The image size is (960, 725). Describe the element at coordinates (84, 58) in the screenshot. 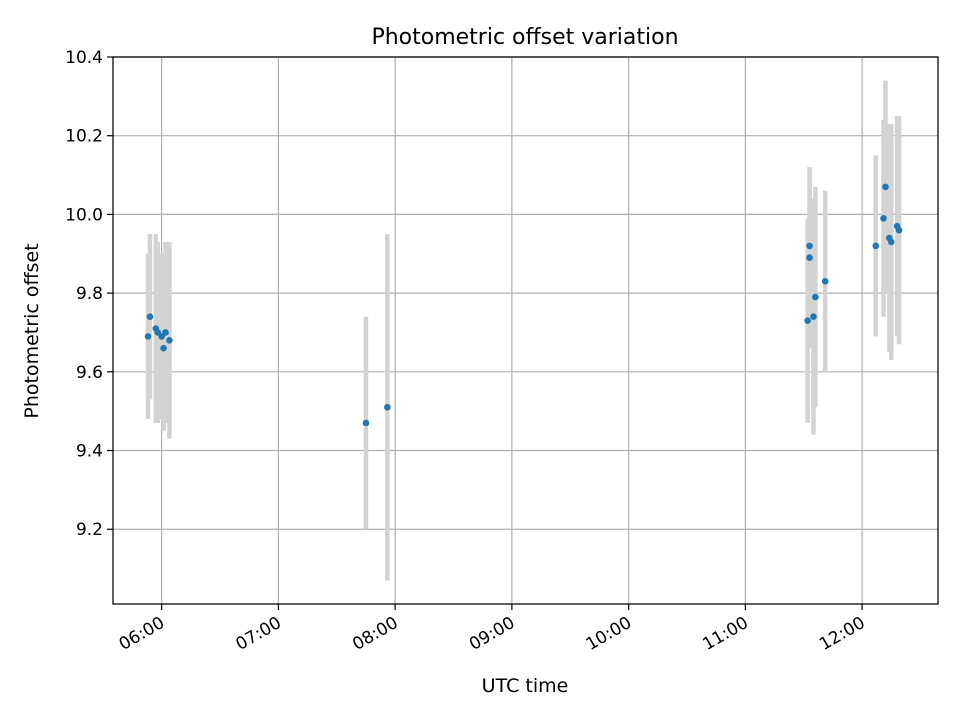

I see `y-tick-label: 10.4` at that location.